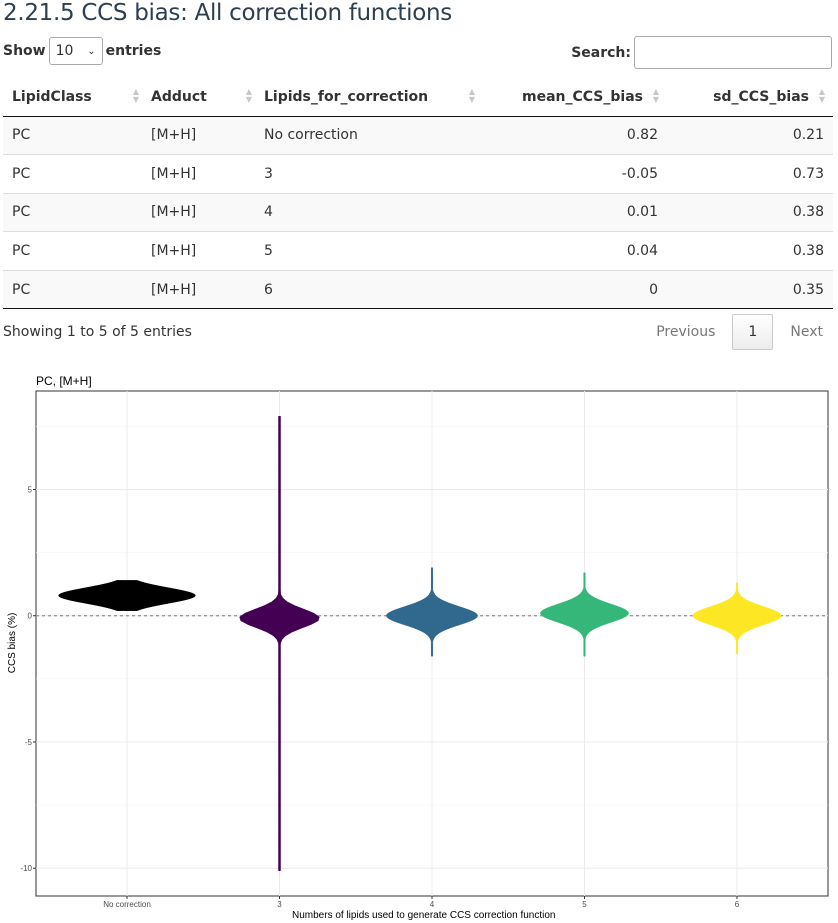  I want to click on violin-no-correction, so click(127, 595).